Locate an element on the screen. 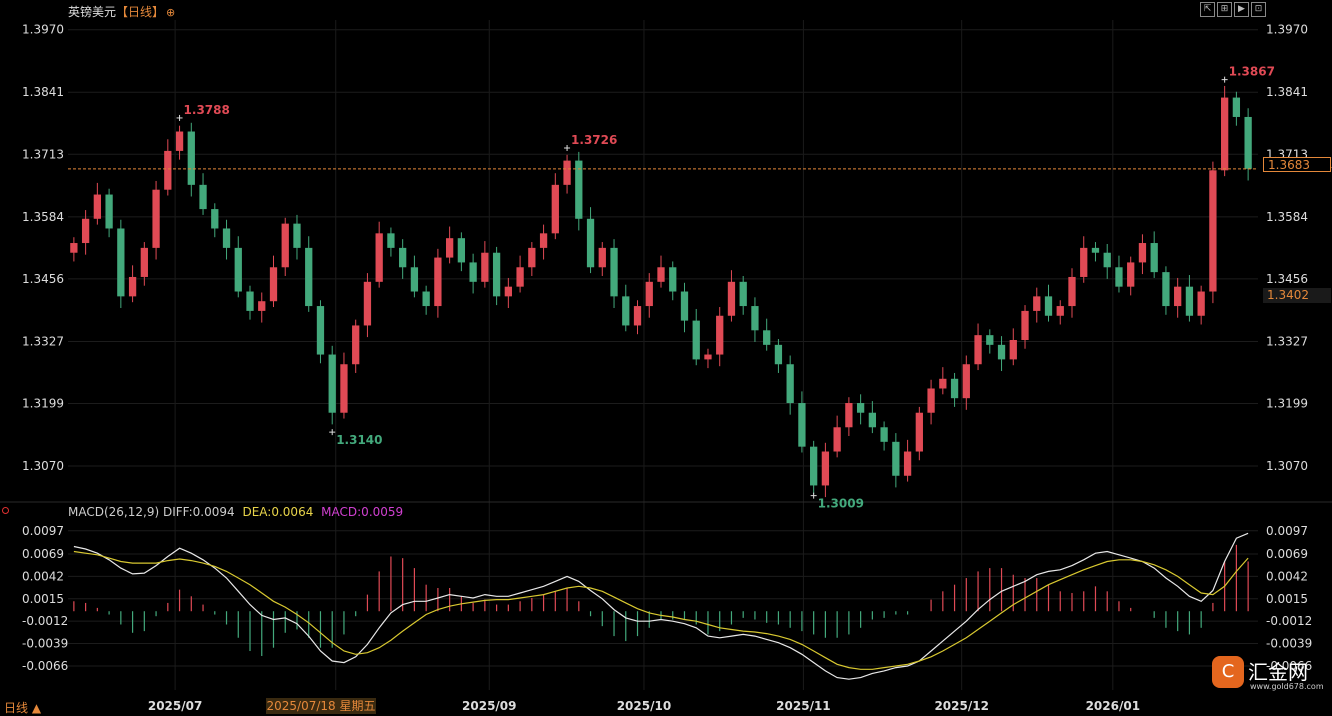 Image resolution: width=1332 pixels, height=716 pixels. x-tick: 2025/11 is located at coordinates (803, 706).